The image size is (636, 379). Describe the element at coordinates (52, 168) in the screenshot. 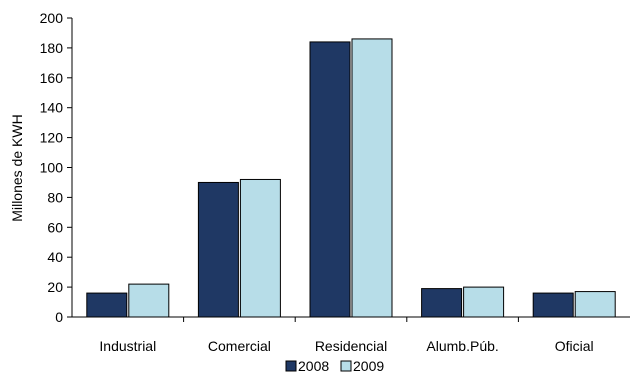

I see `y-tick-label: 100` at that location.